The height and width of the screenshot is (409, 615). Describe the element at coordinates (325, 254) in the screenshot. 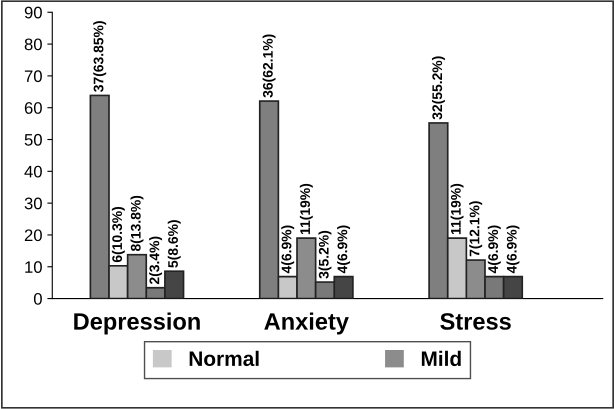

I see `data-label: 3(5.2%)` at that location.